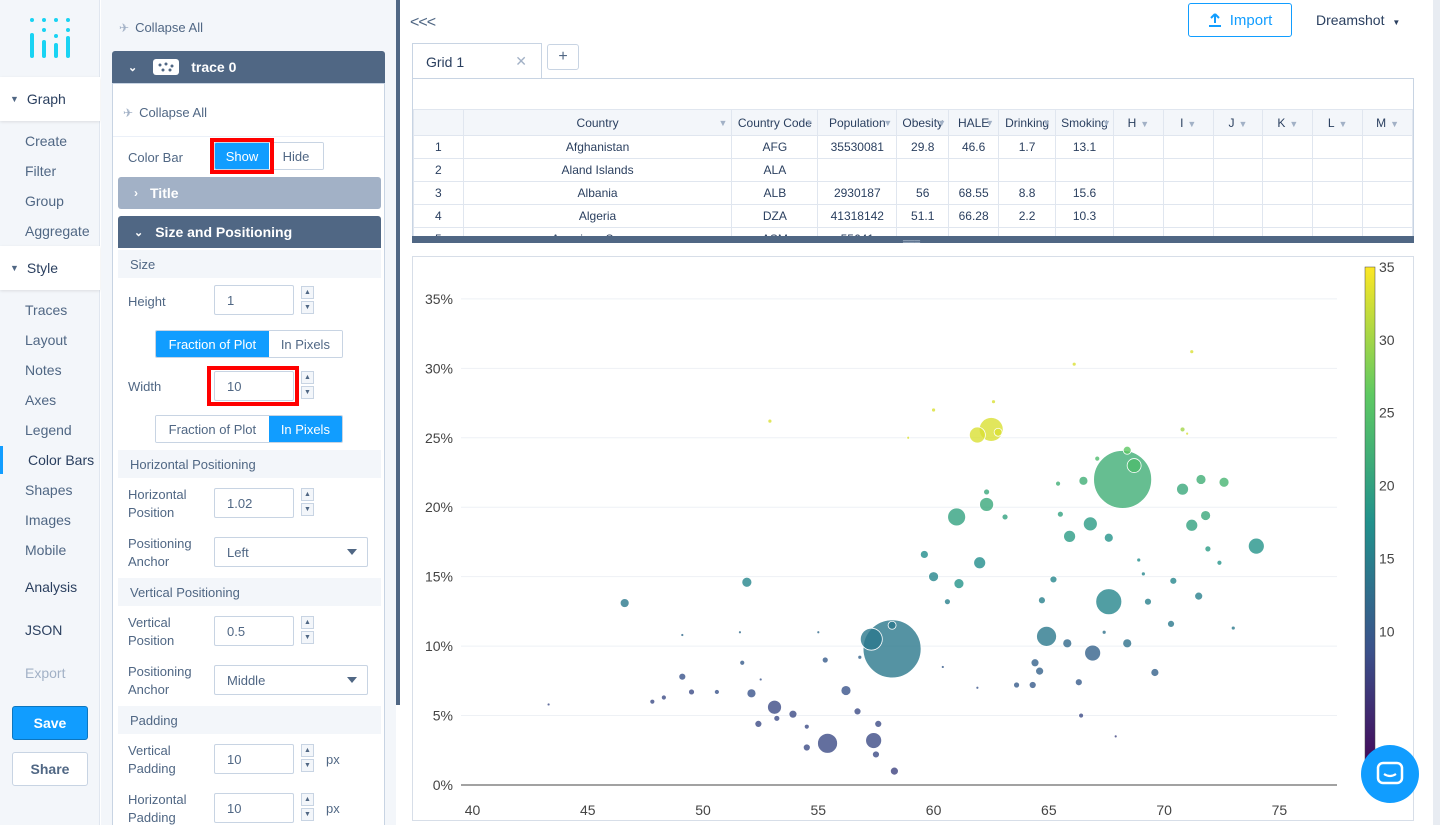 The height and width of the screenshot is (825, 1440). What do you see at coordinates (974, 147) in the screenshot?
I see `table-cell: 46.6` at bounding box center [974, 147].